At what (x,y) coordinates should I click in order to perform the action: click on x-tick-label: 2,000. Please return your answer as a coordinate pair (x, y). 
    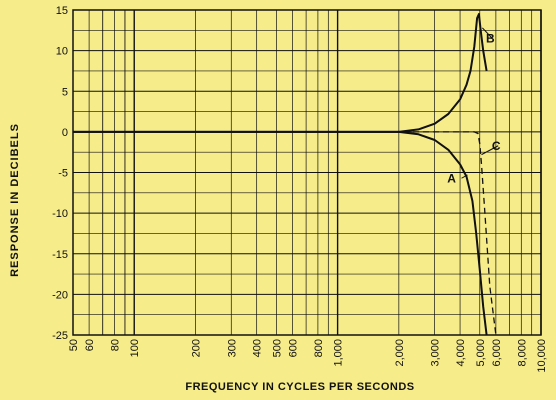
    Looking at the image, I should click on (400, 353).